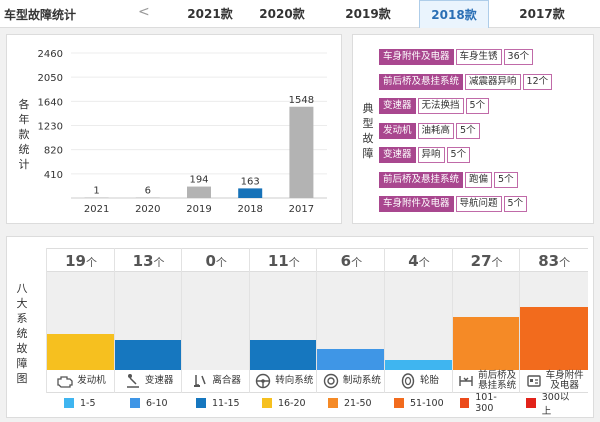 This screenshot has height=422, width=600. I want to click on legend-item: 101-300, so click(486, 403).